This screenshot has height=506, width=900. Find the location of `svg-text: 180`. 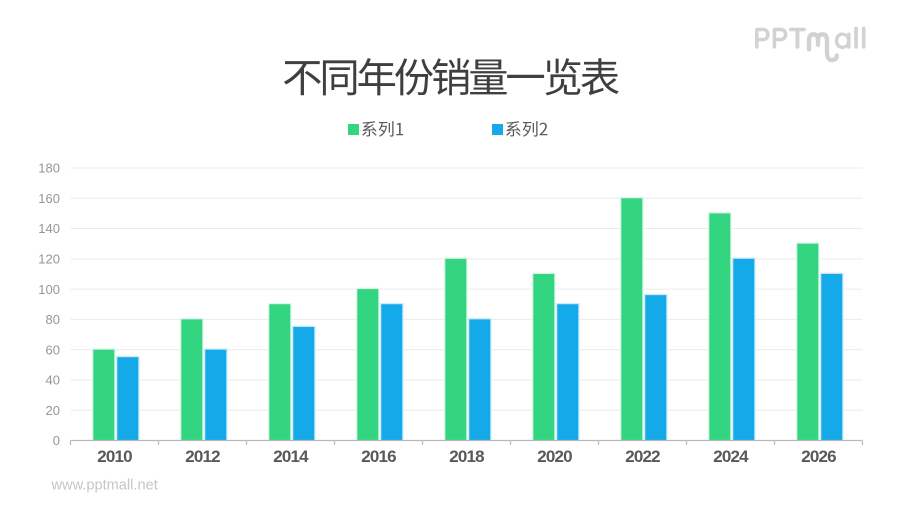

svg-text: 180 is located at coordinates (49, 168).